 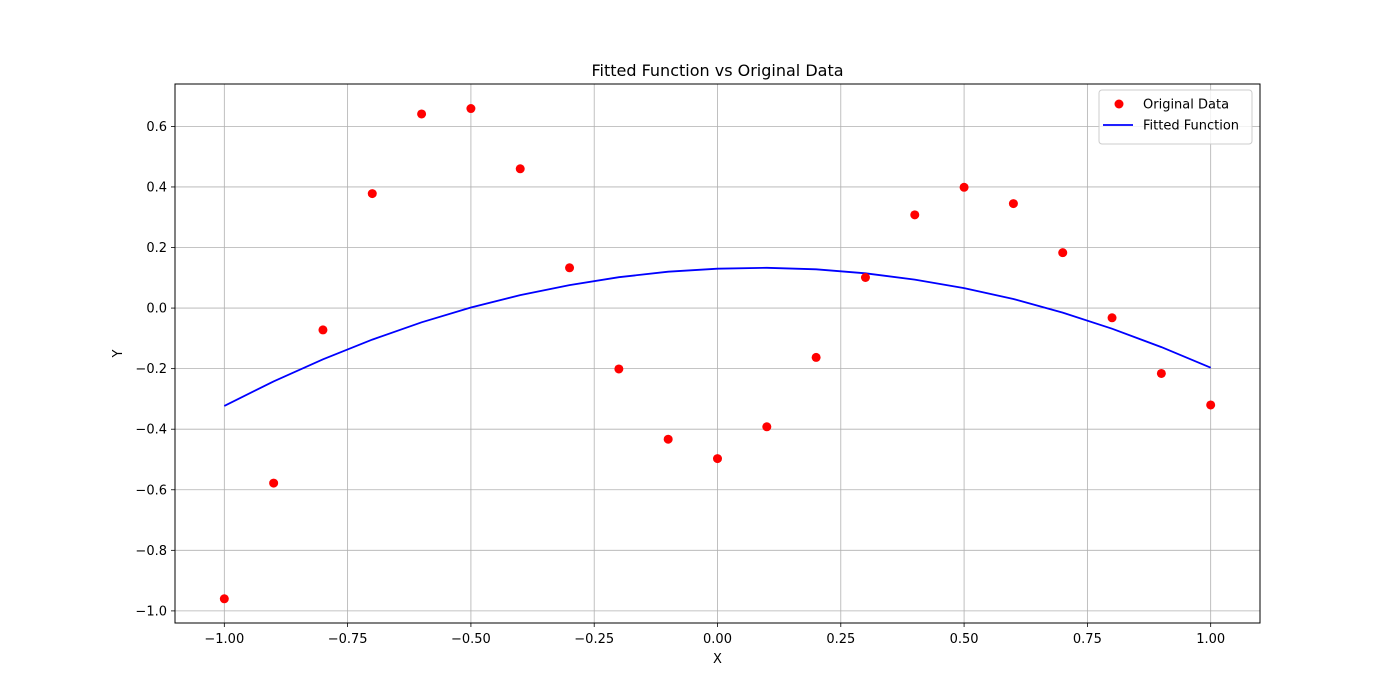 I want to click on x-tick-label: 0.50, so click(x=964, y=639).